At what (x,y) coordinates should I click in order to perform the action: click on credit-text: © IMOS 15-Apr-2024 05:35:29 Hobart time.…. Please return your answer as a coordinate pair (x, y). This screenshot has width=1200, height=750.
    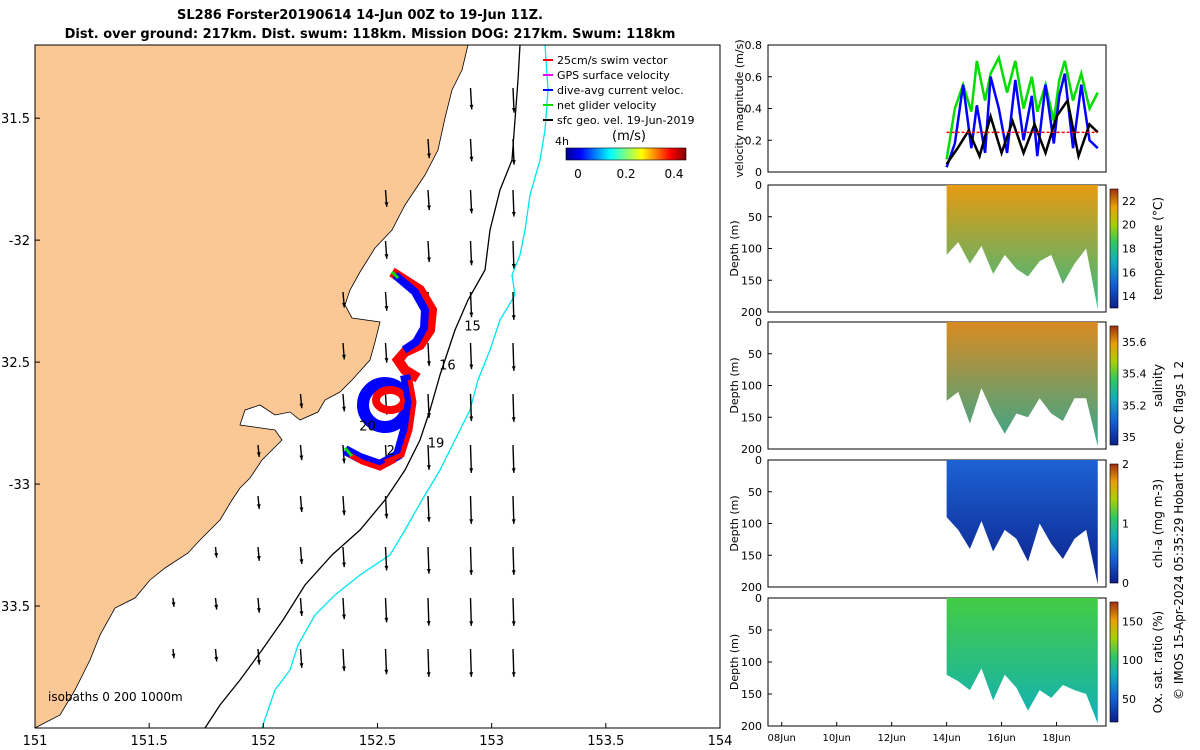
    Looking at the image, I should click on (1179, 530).